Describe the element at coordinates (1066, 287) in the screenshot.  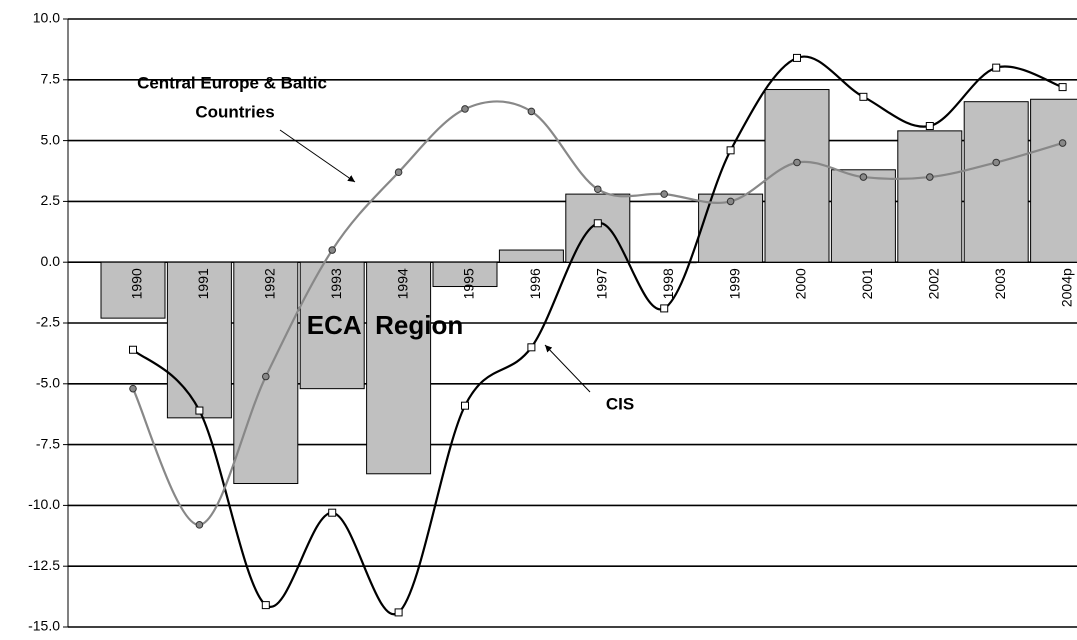
I see `x-tick-label: 2004p` at that location.